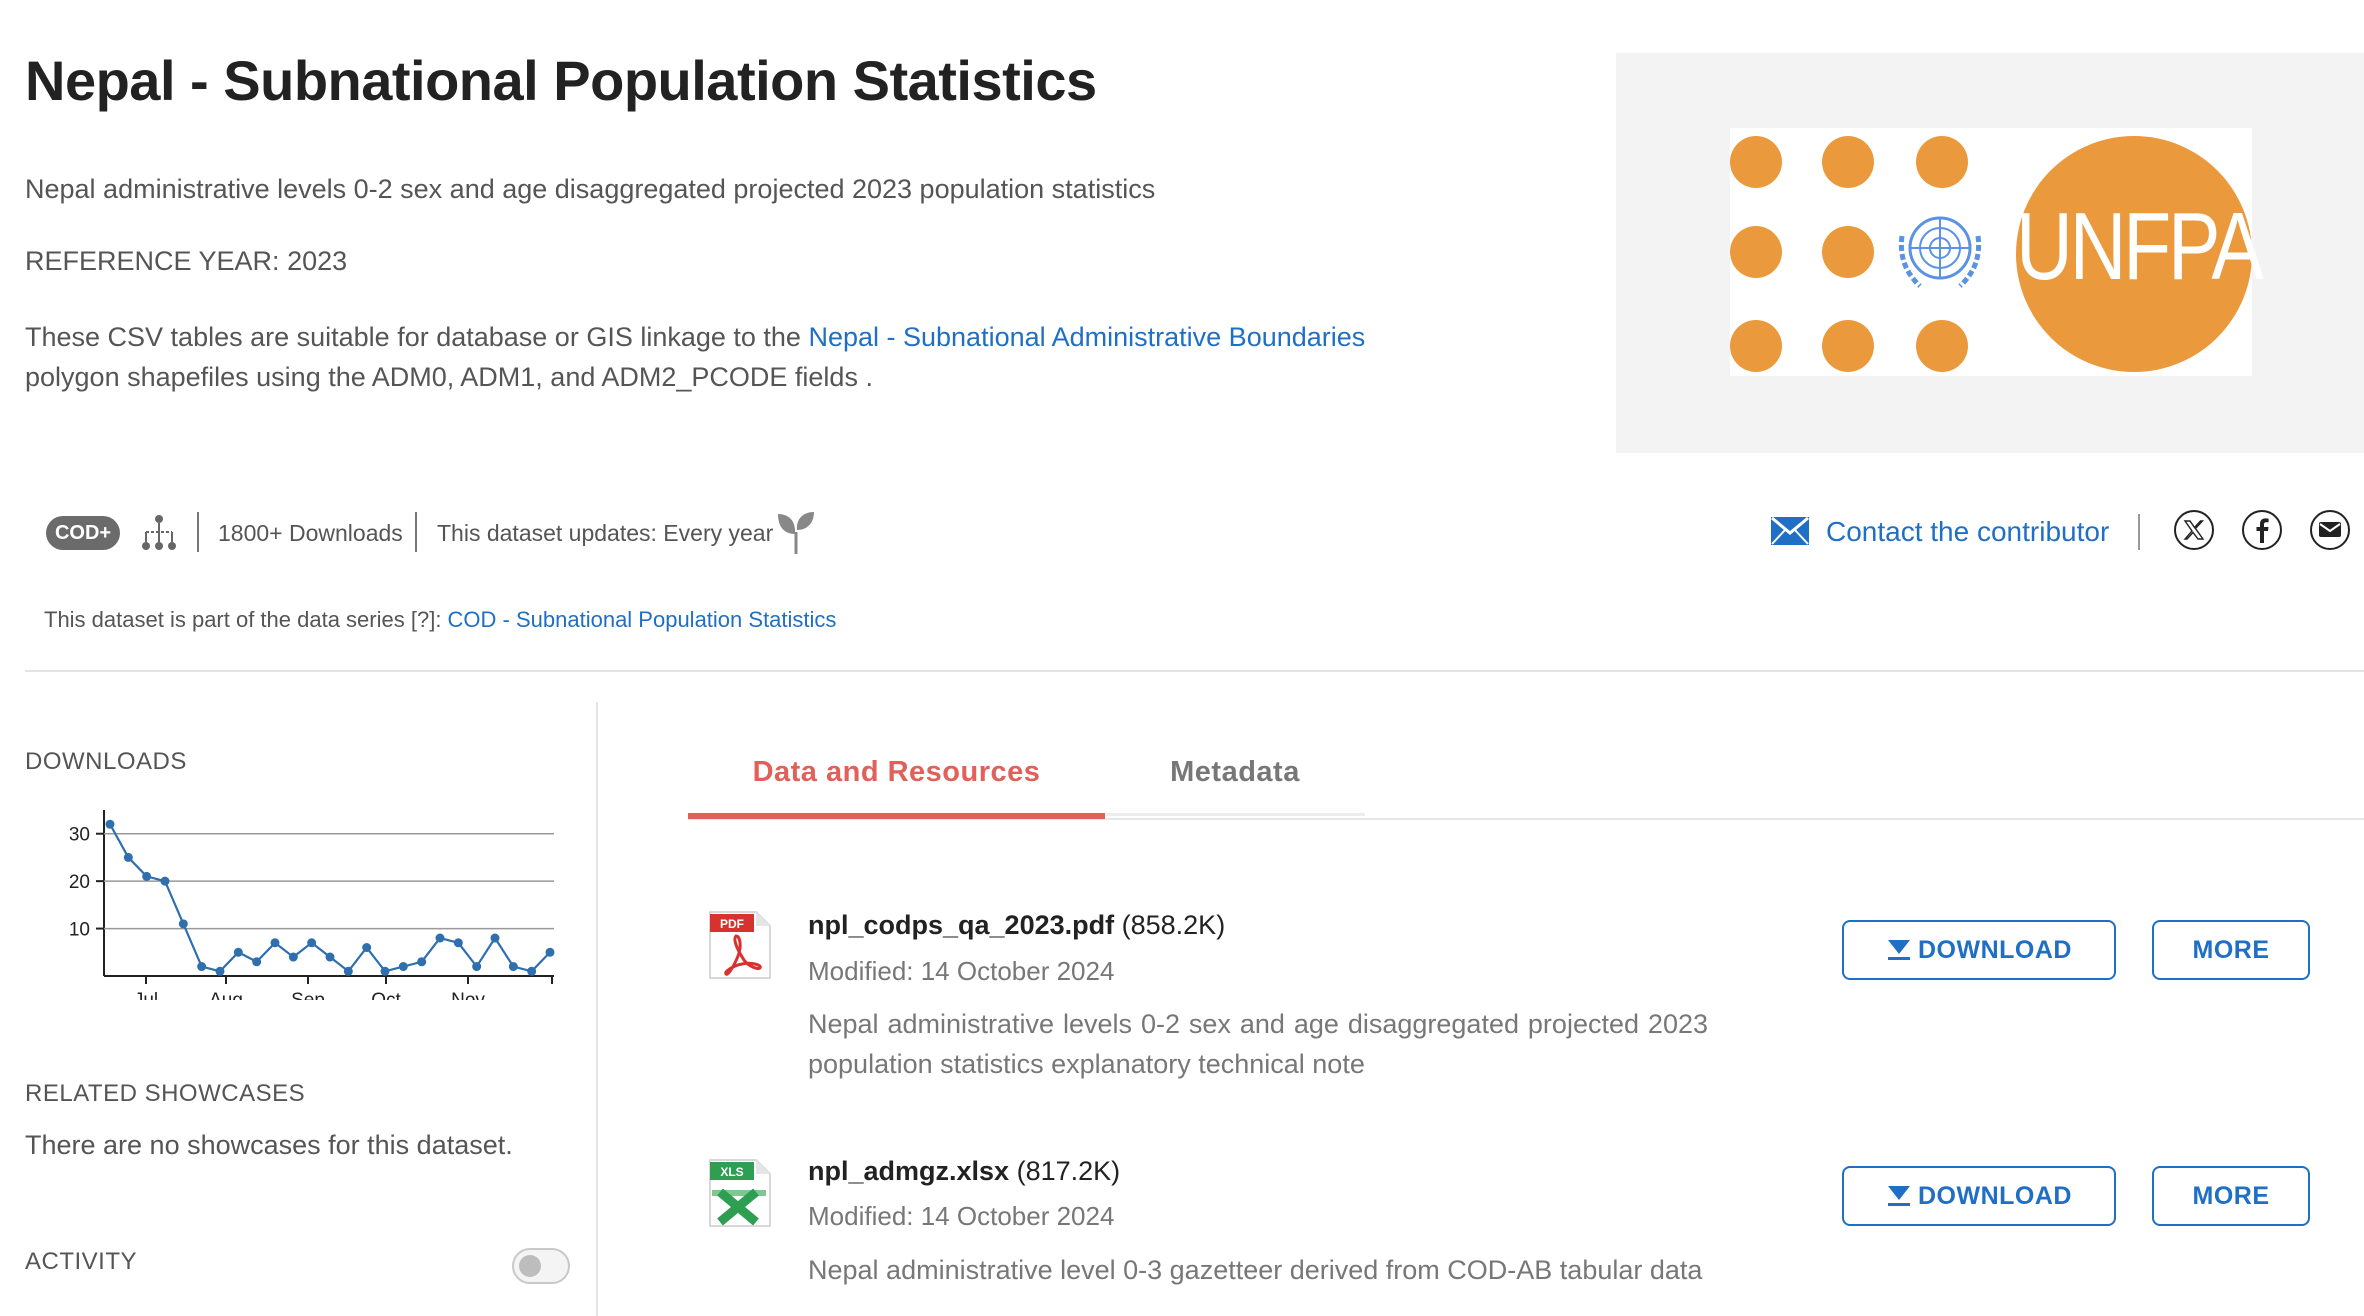 The image size is (2364, 1316). I want to click on facebook-share-button, so click(2262, 530).